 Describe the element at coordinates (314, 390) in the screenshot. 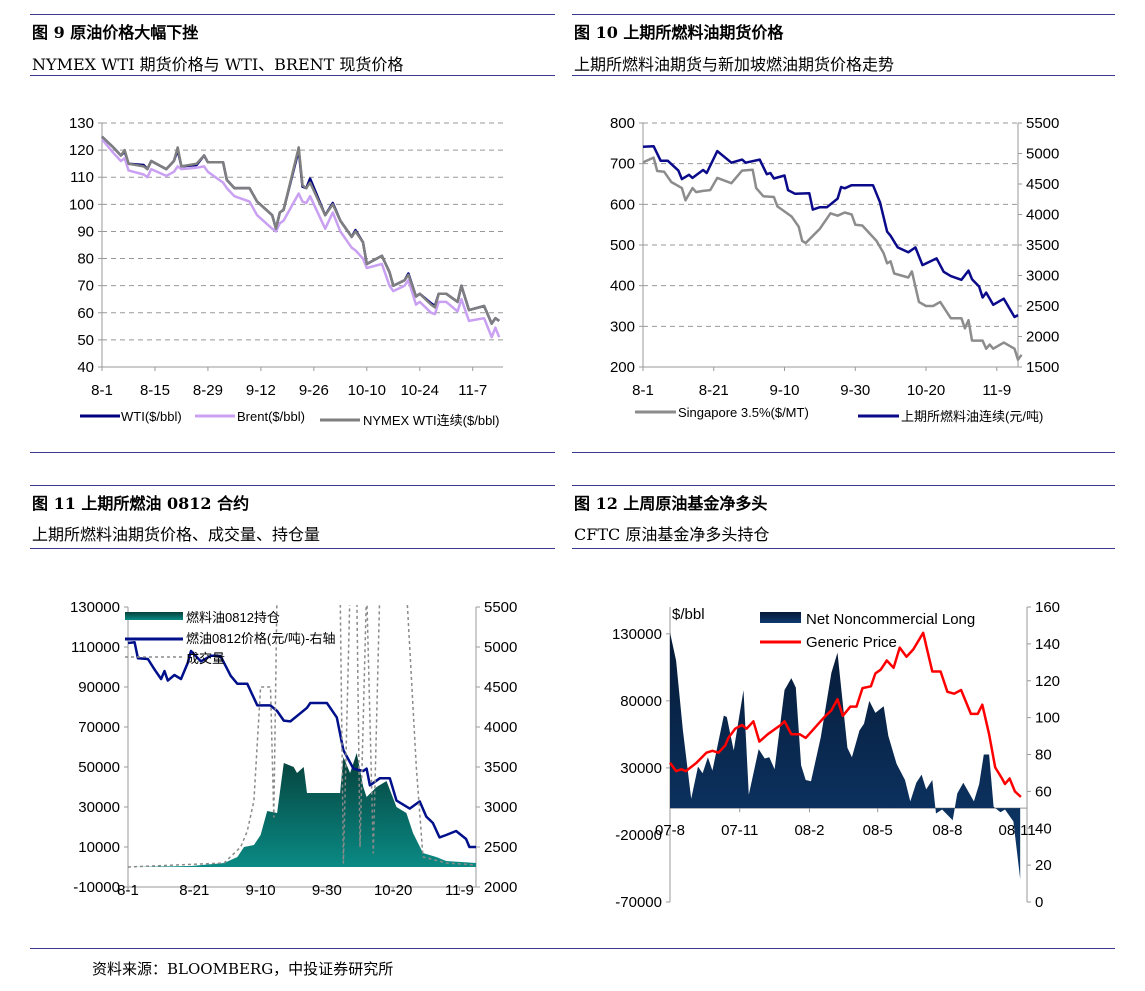

I see `x-tick-label: 9-26` at that location.